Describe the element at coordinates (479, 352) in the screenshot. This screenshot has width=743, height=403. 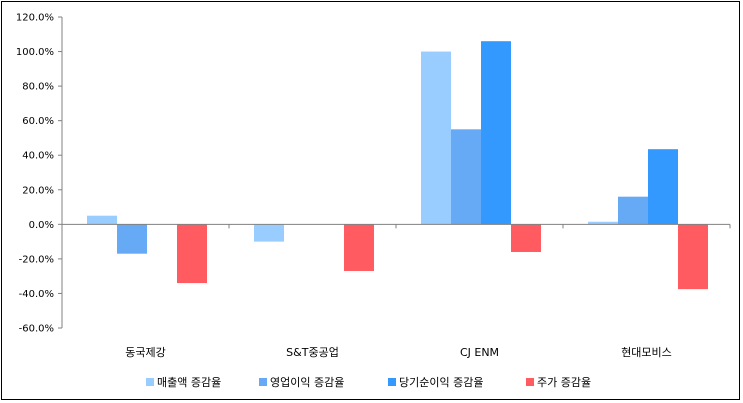
I see `category-label: CJ ENM` at that location.